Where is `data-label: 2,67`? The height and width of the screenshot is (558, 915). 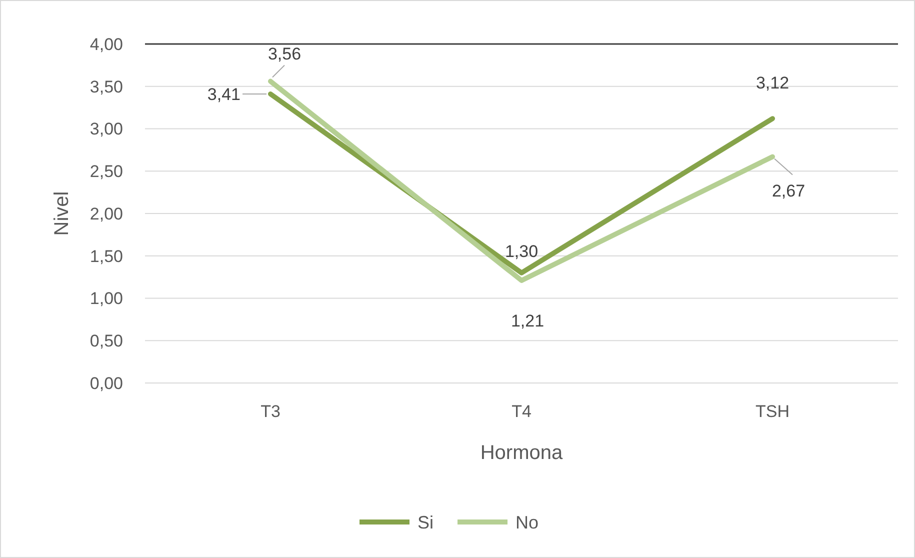 data-label: 2,67 is located at coordinates (789, 191).